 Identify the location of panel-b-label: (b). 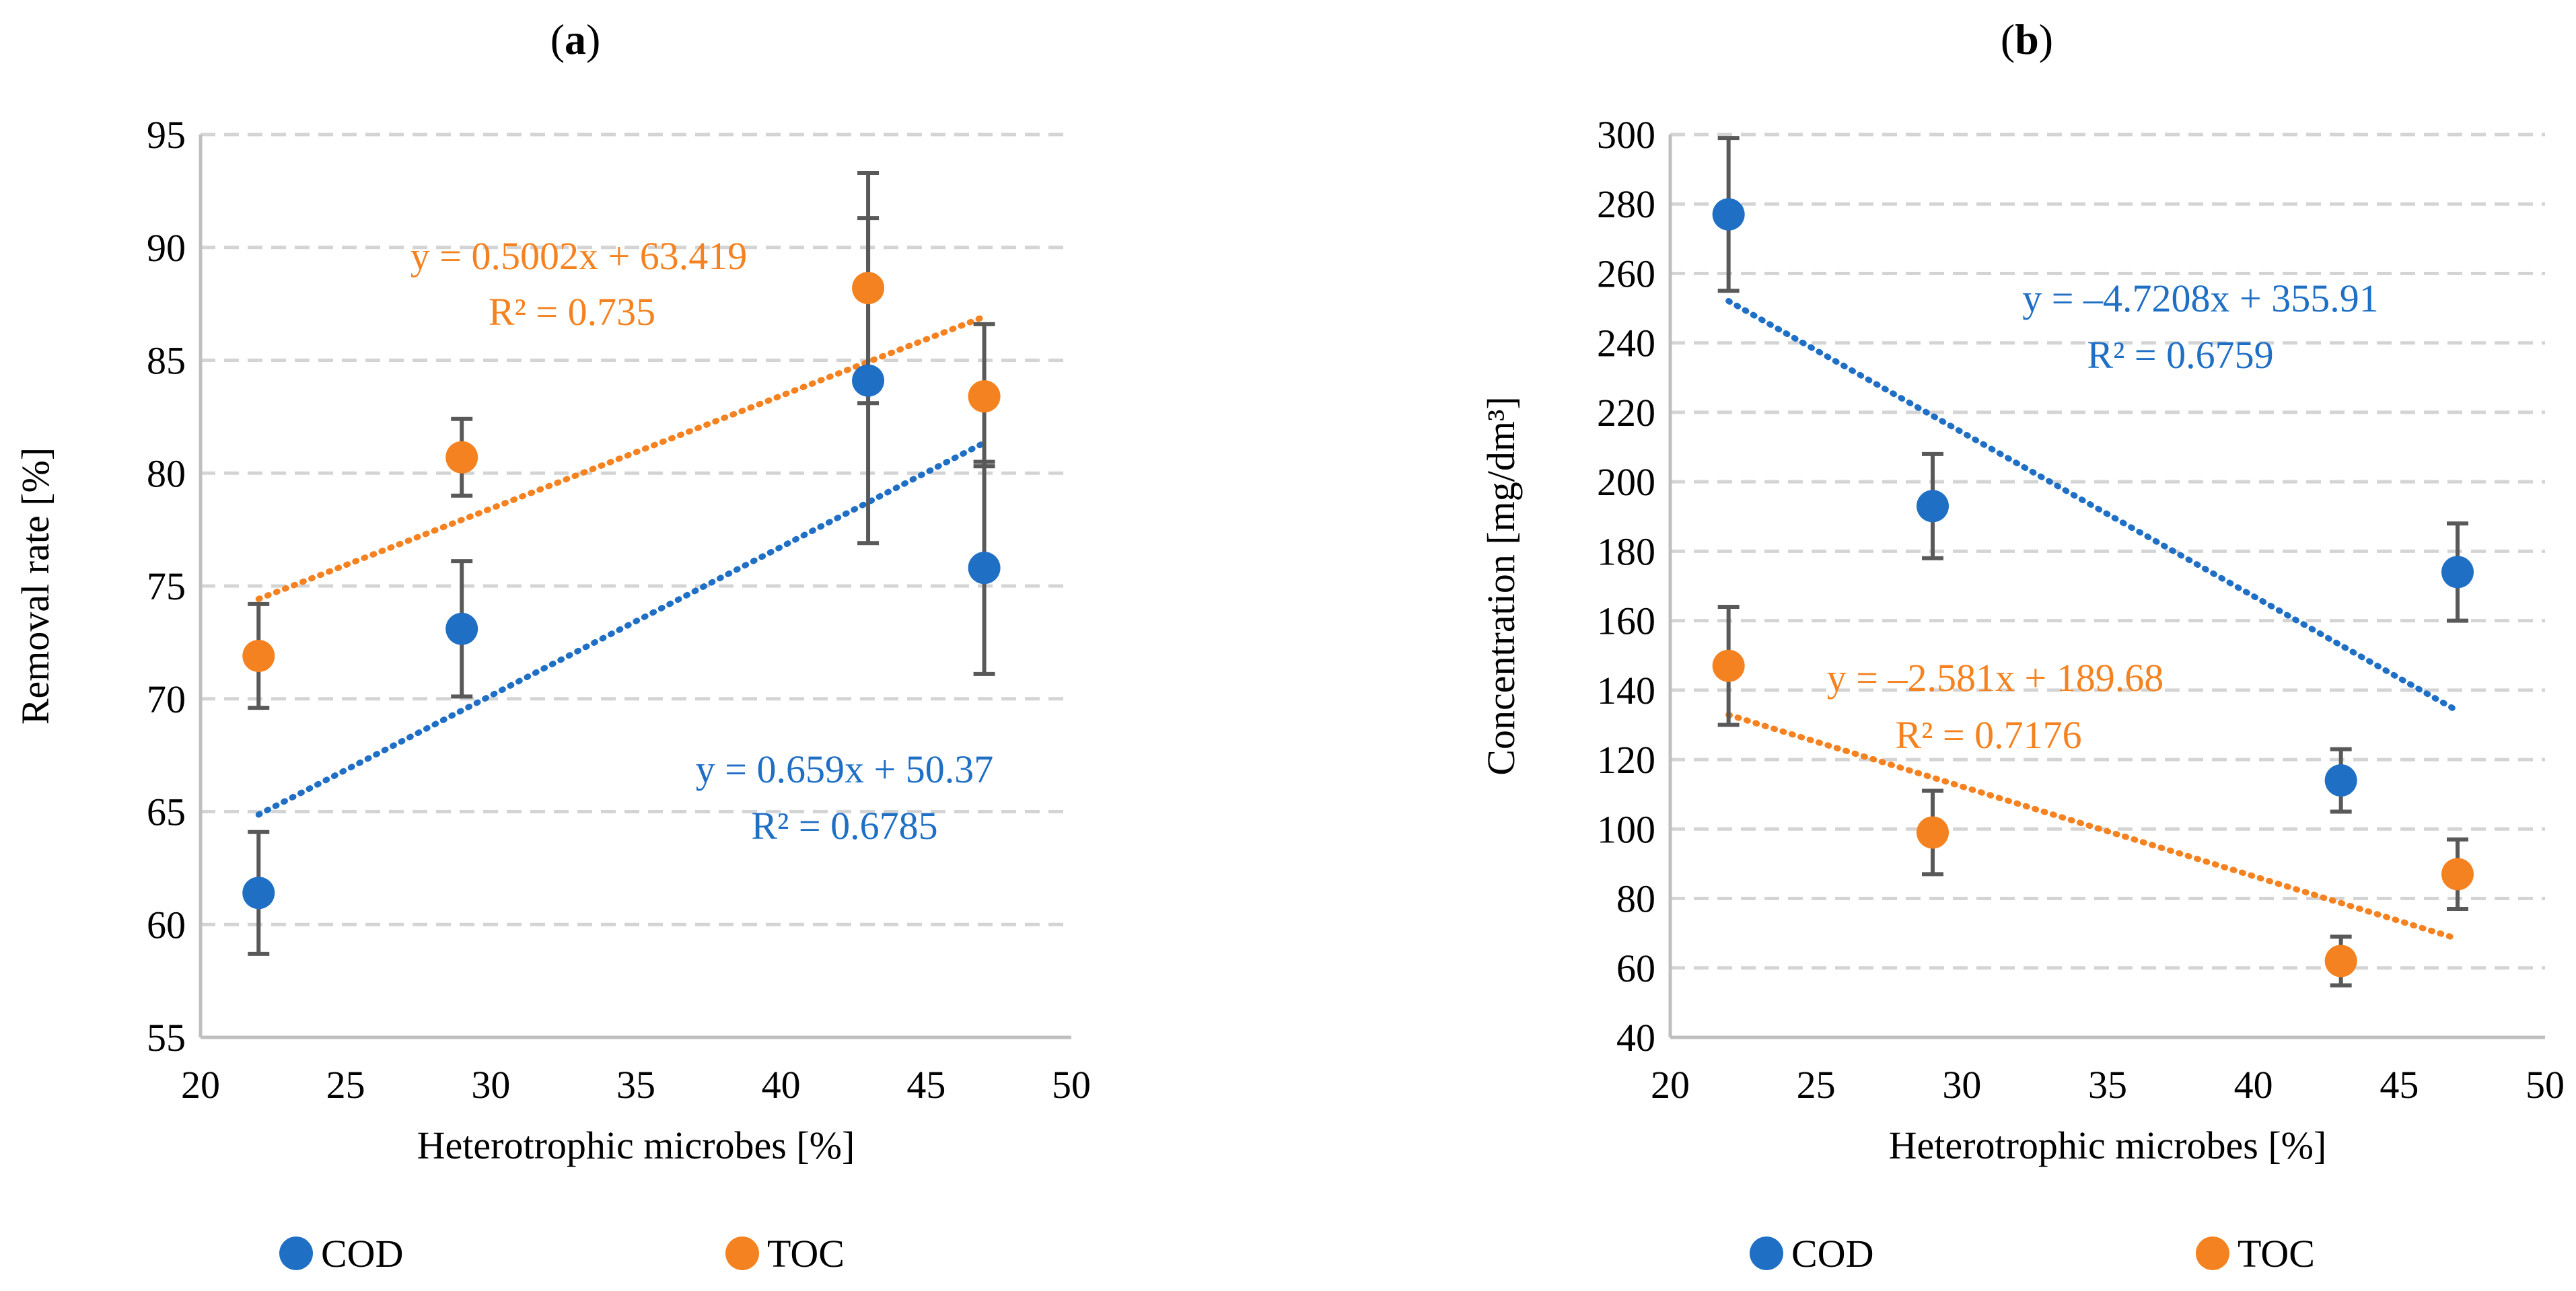
(2027, 39).